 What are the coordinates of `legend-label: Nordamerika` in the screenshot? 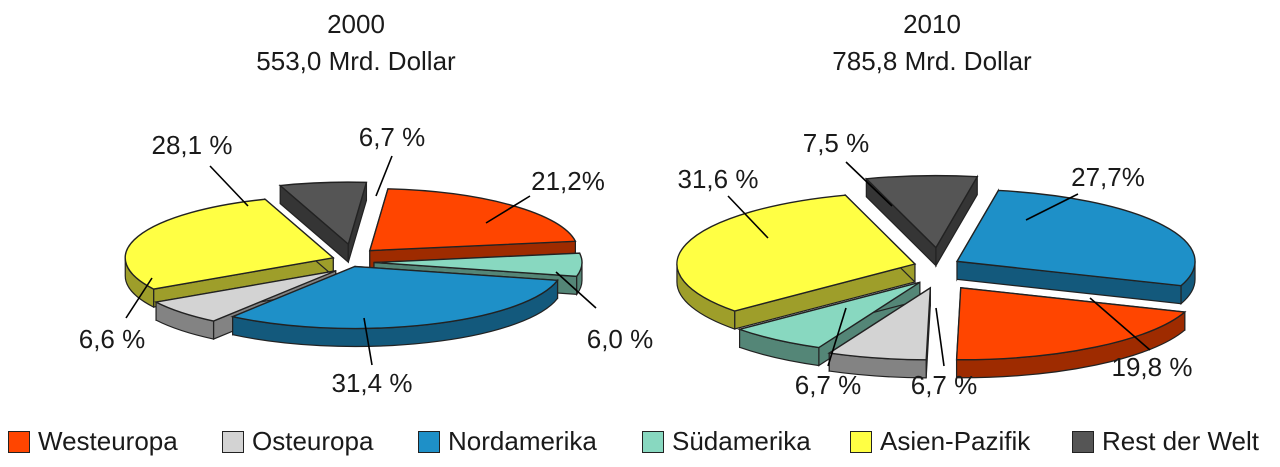 It's located at (522, 441).